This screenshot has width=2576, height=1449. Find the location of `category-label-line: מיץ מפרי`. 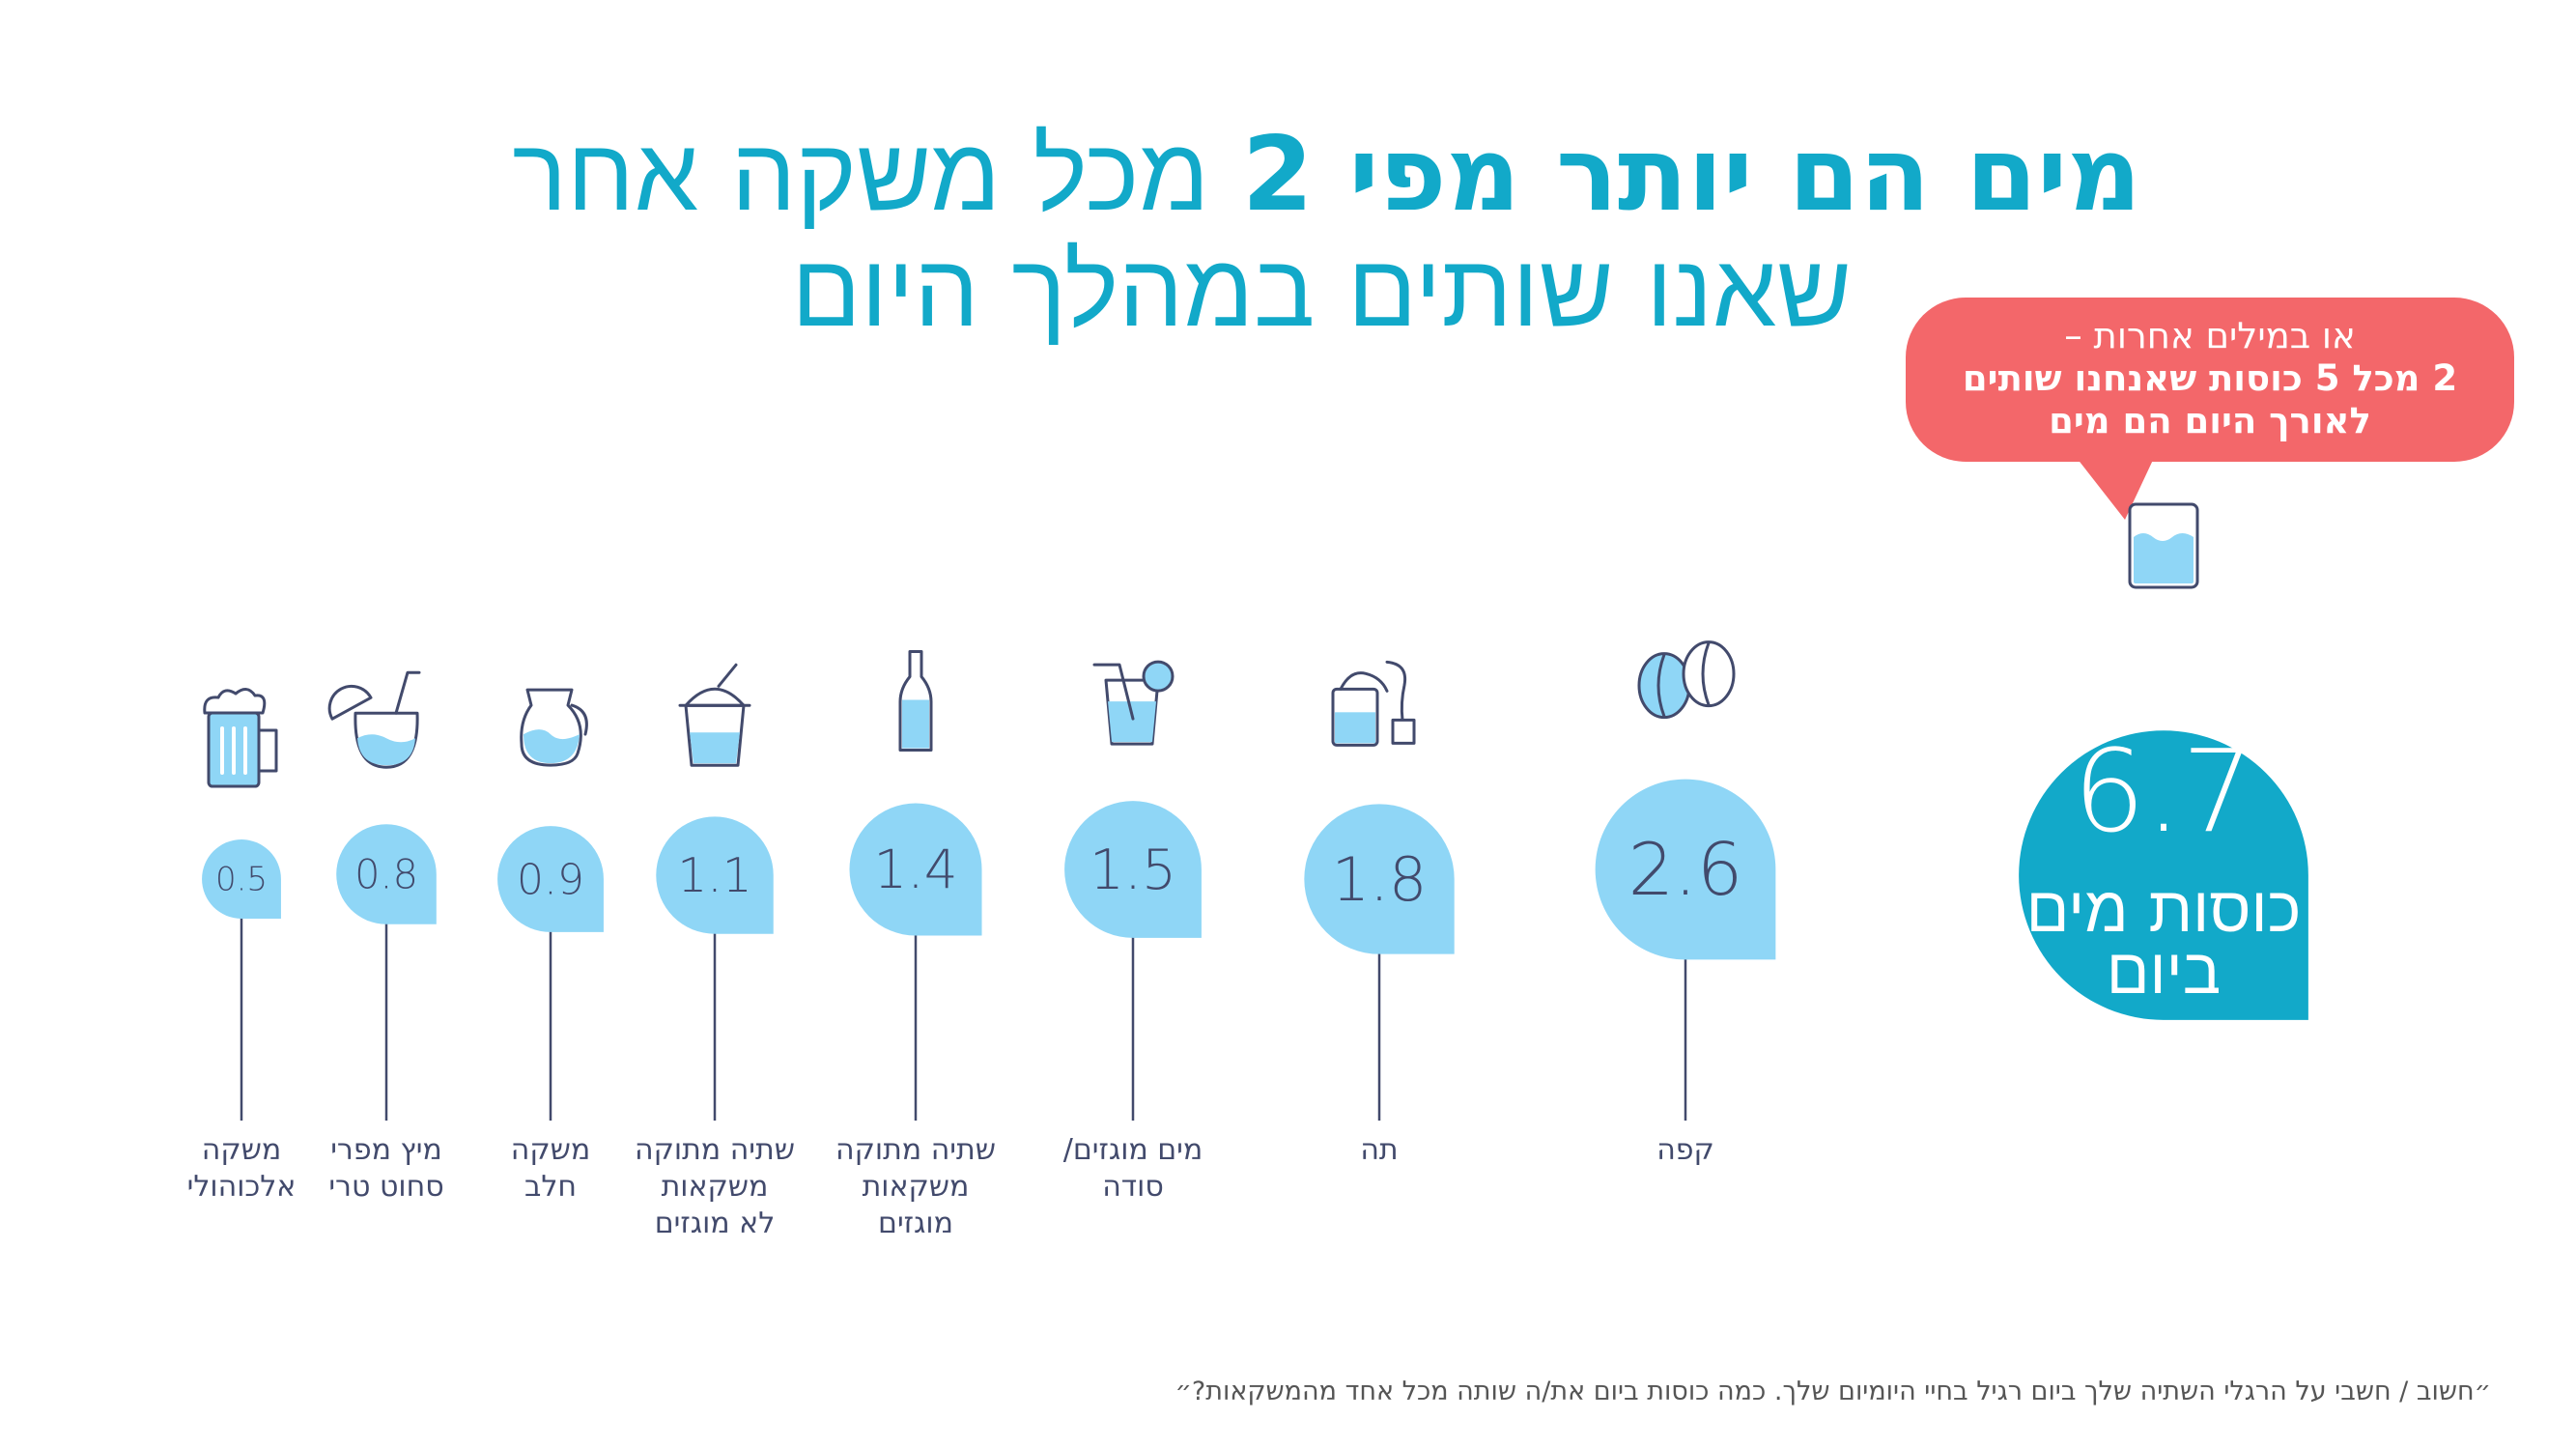

category-label-line: מיץ מפרי is located at coordinates (386, 1150).